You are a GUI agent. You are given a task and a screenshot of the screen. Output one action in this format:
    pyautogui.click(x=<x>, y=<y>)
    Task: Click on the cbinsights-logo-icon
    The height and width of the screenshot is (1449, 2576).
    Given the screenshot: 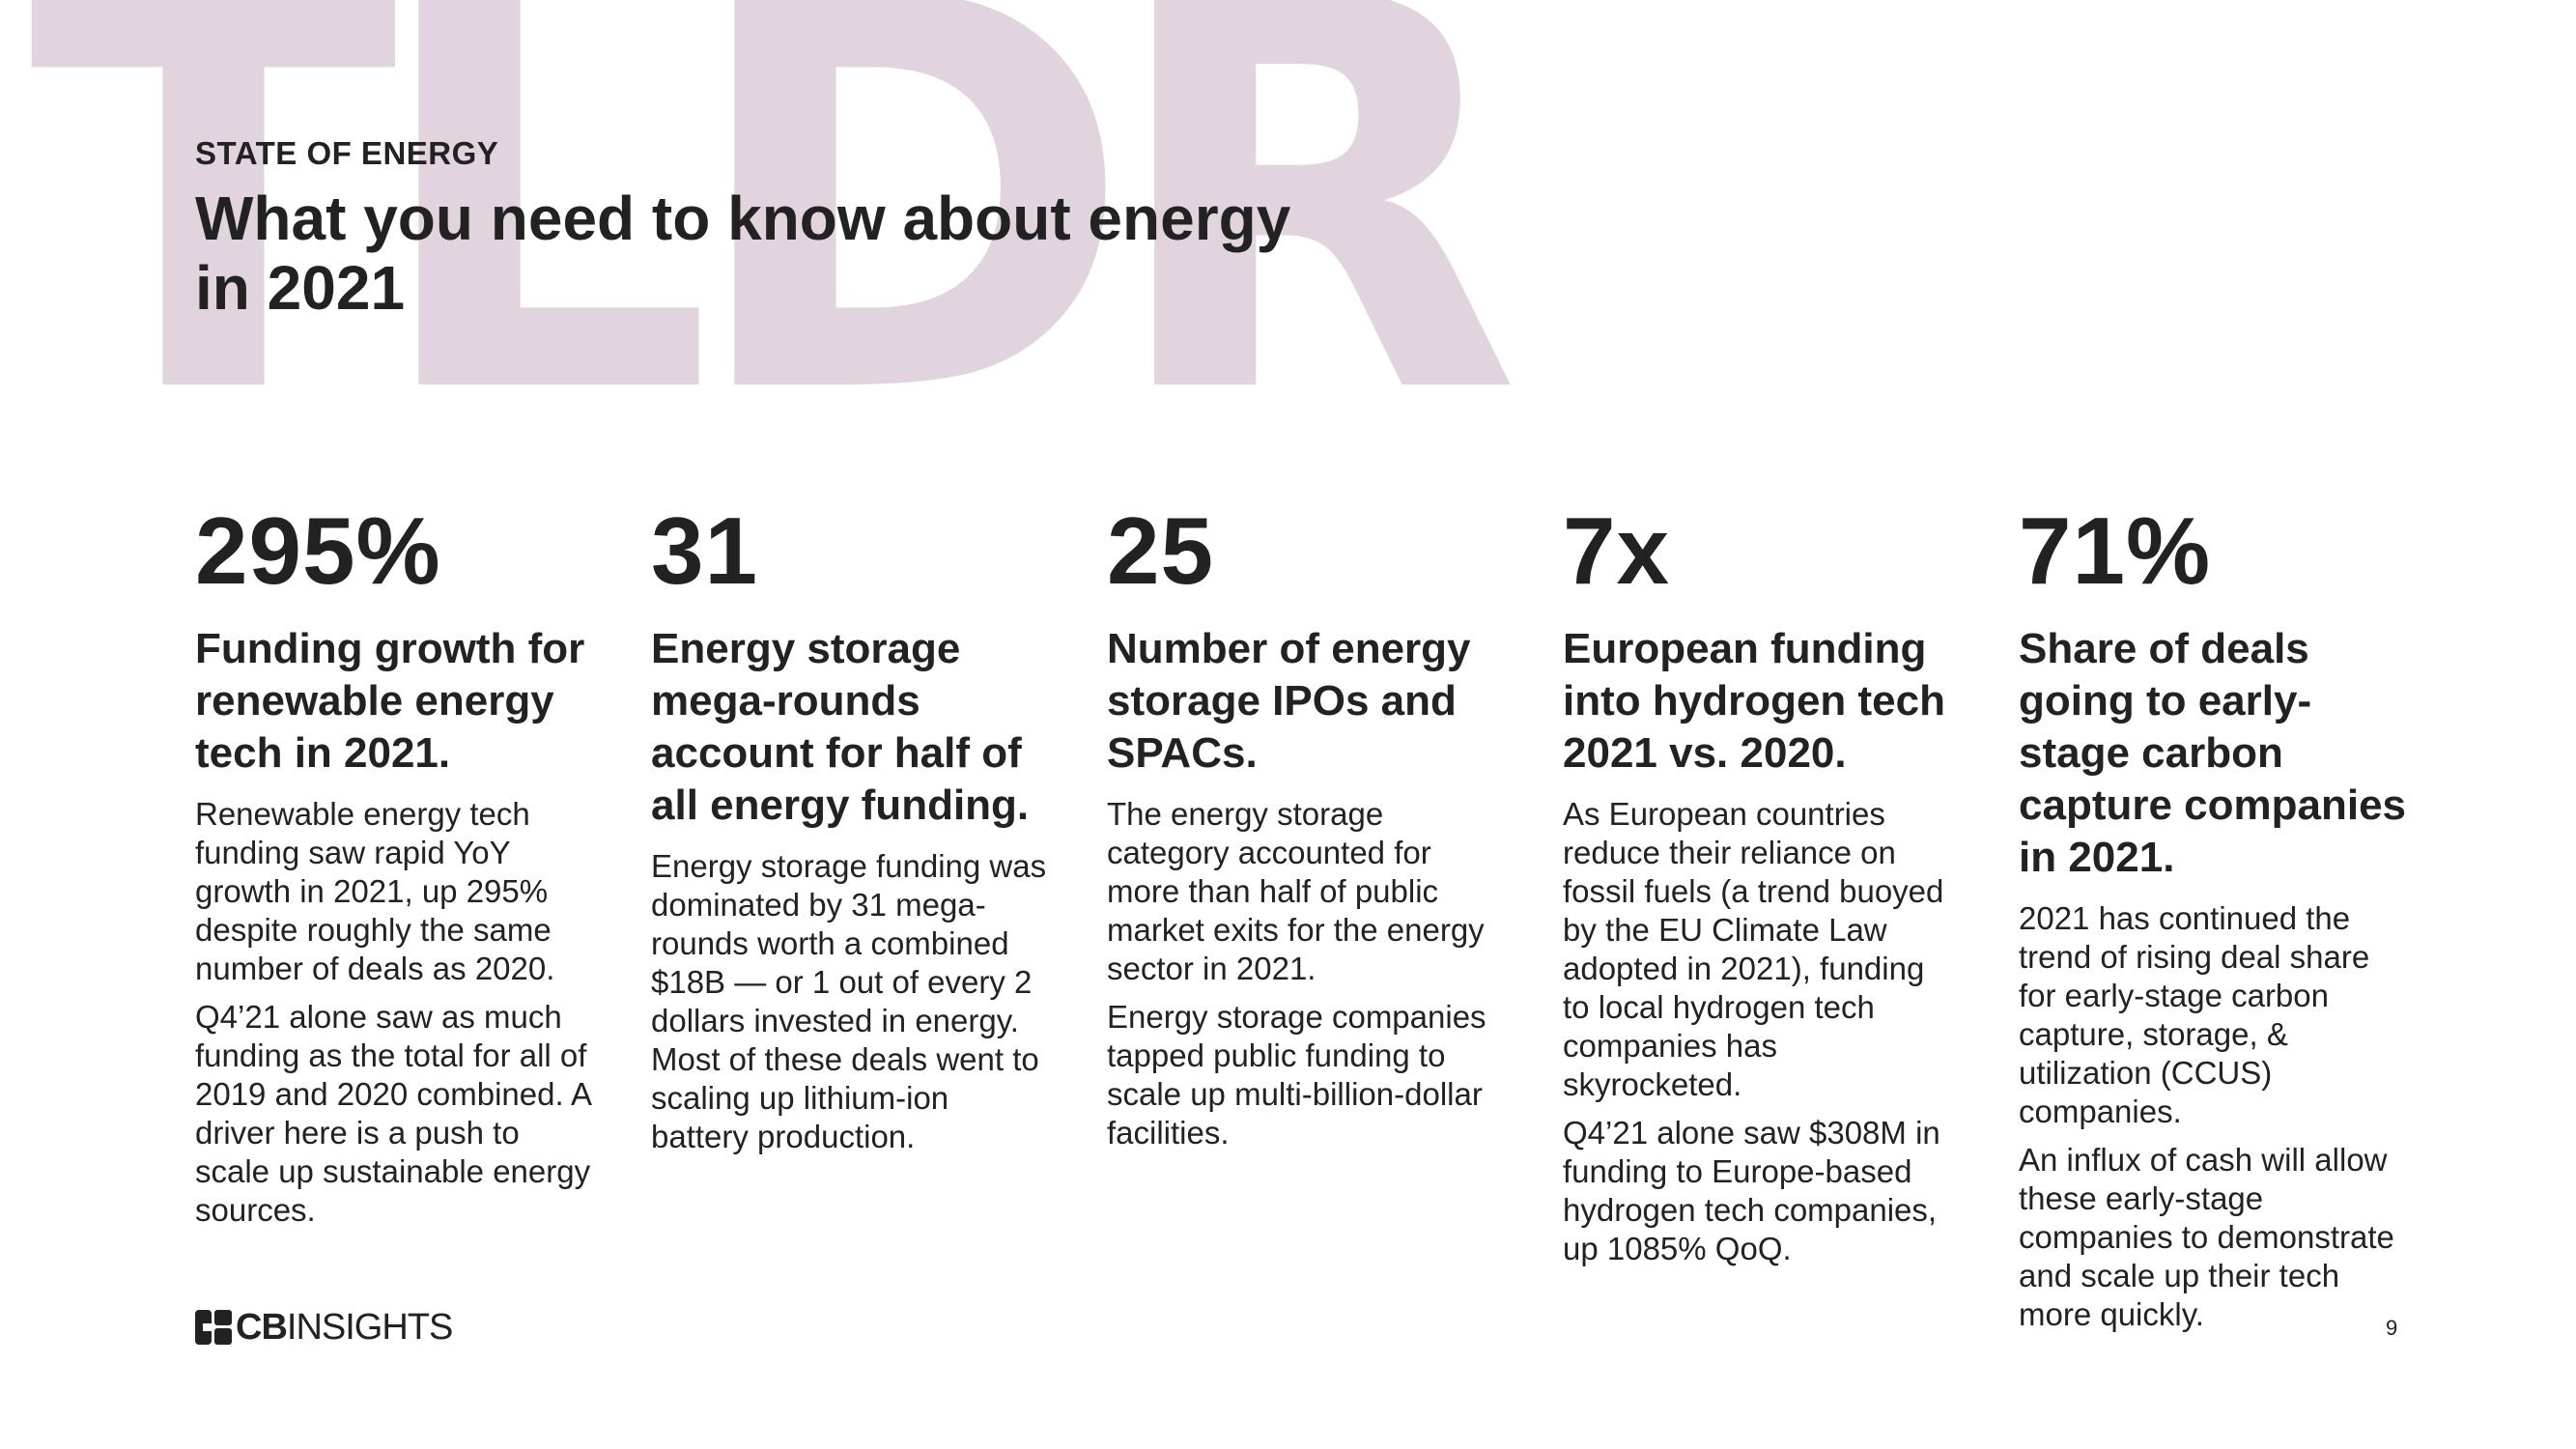 What is the action you would take?
    pyautogui.click(x=213, y=1327)
    